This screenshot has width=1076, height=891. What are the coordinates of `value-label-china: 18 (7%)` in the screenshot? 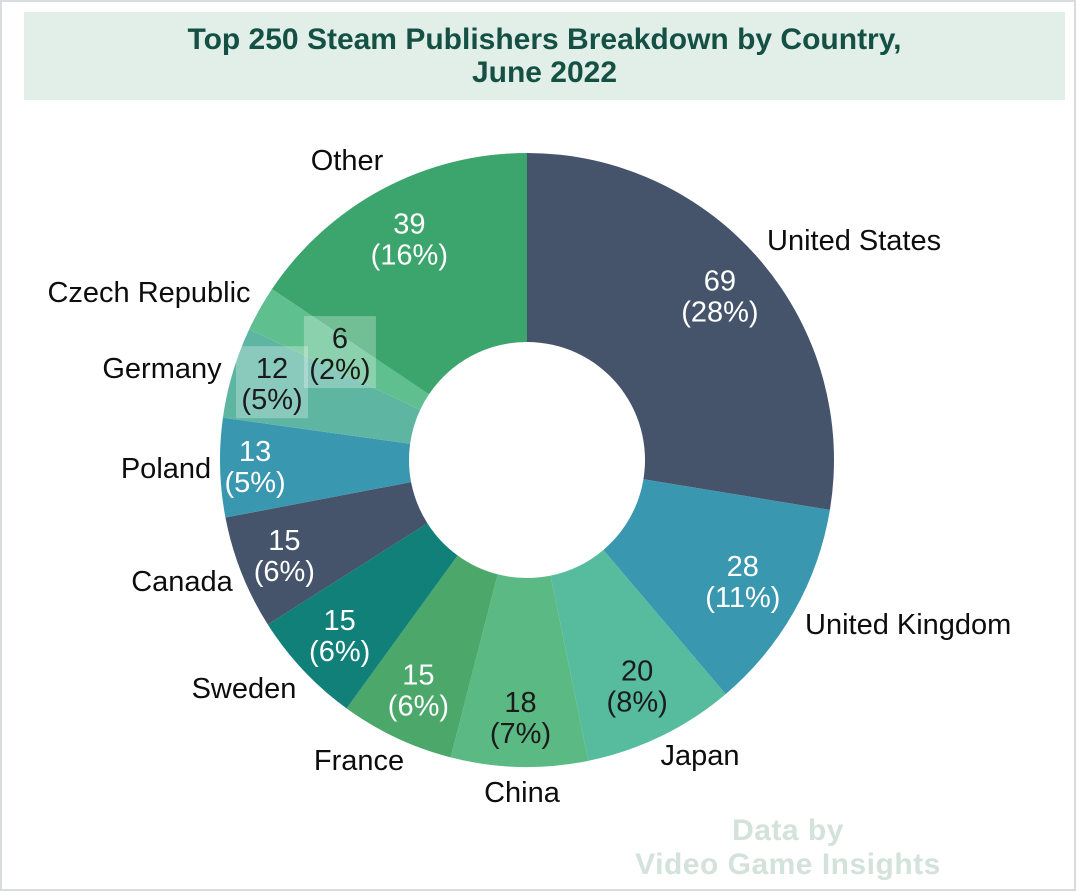 It's located at (520, 718).